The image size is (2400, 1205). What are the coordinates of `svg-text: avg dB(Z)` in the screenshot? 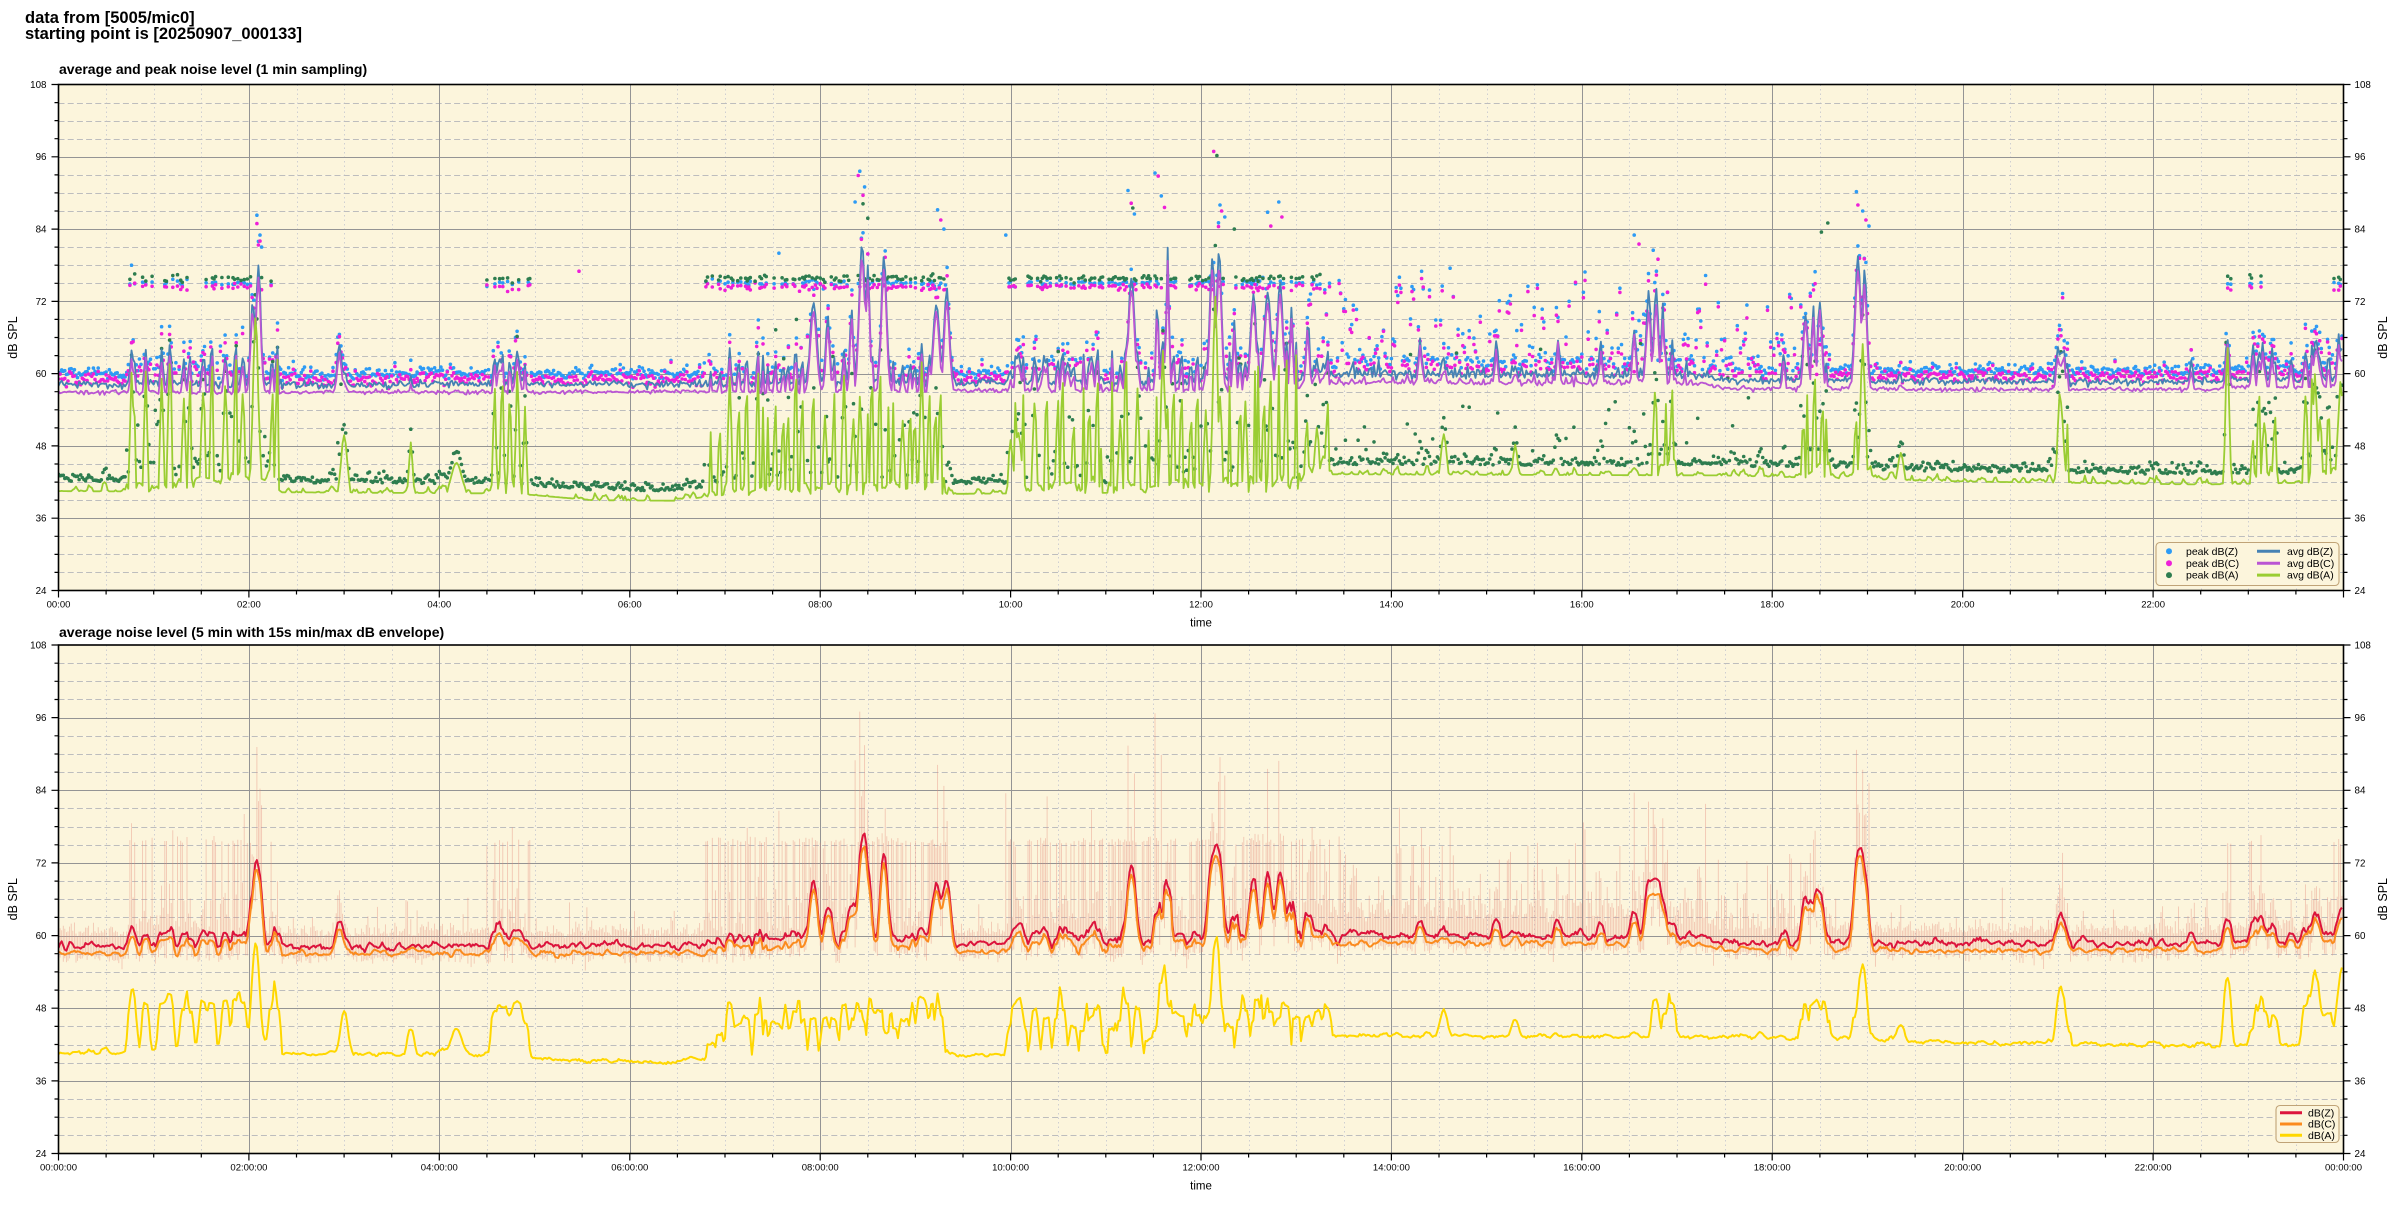 It's located at (2310, 552).